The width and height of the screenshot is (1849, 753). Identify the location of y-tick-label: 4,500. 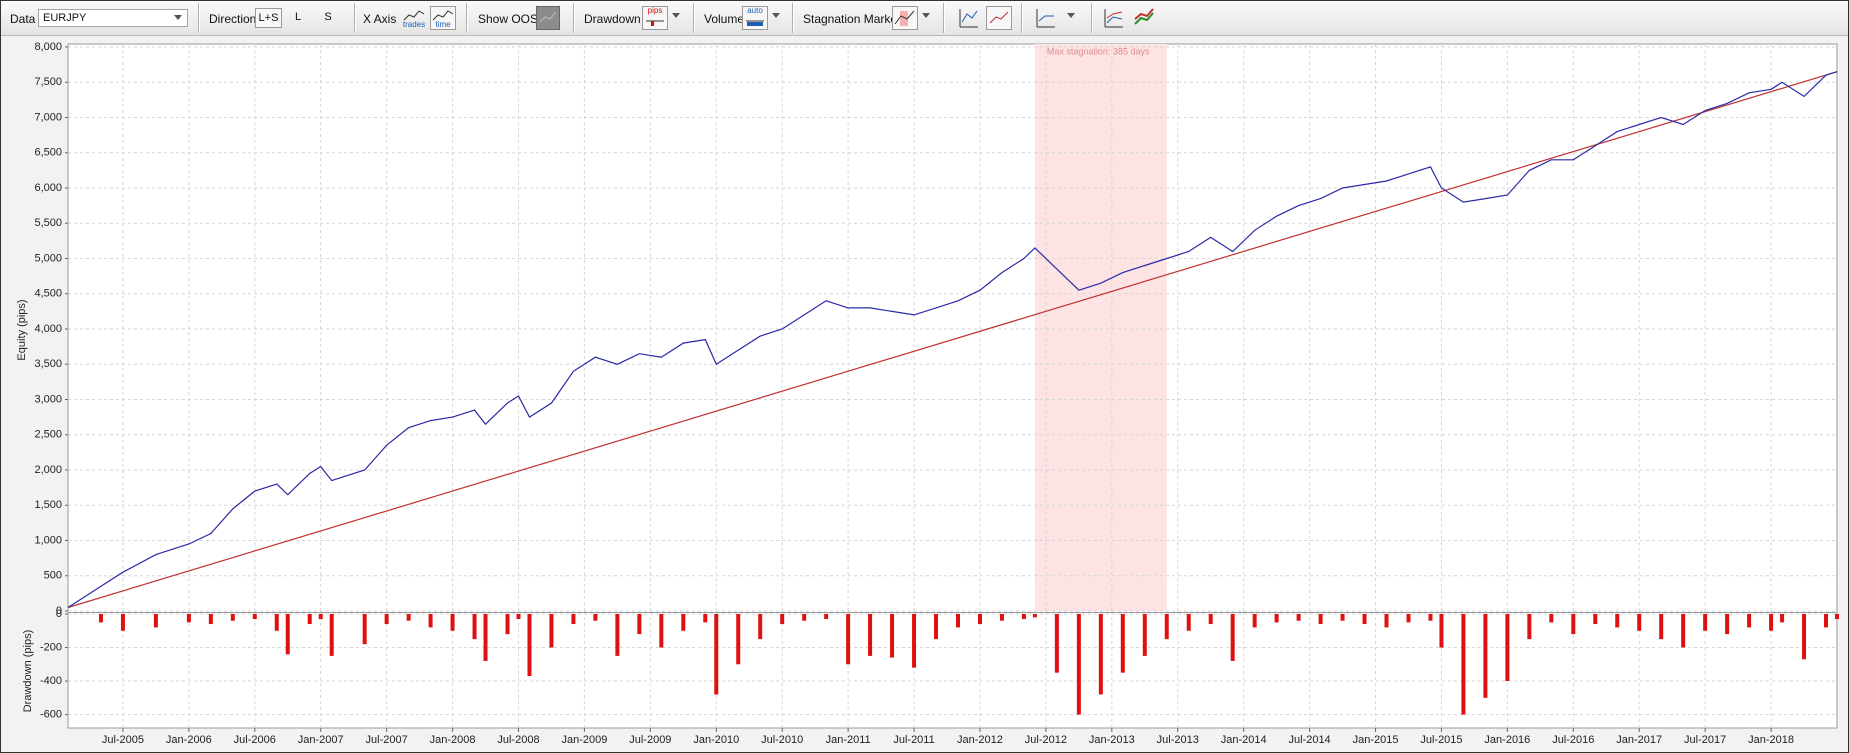
(48, 294).